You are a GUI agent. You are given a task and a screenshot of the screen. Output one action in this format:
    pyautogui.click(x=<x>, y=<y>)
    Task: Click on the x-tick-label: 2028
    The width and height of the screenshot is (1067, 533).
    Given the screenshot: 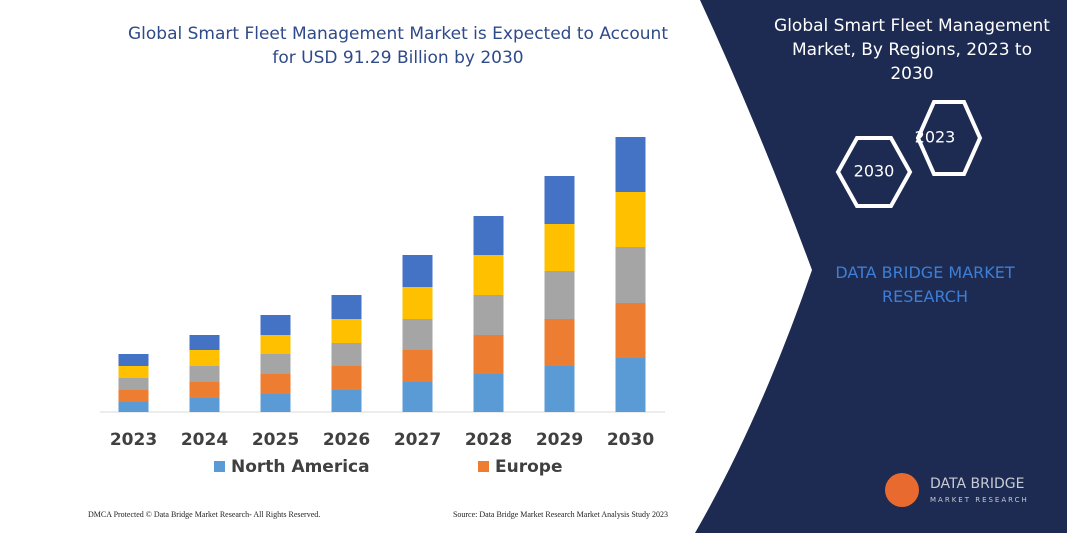 What is the action you would take?
    pyautogui.click(x=488, y=440)
    